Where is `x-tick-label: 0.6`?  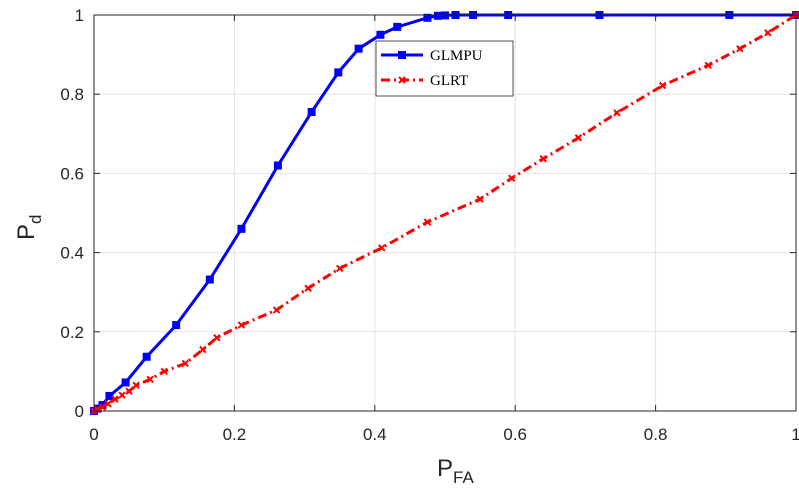
x-tick-label: 0.6 is located at coordinates (515, 434).